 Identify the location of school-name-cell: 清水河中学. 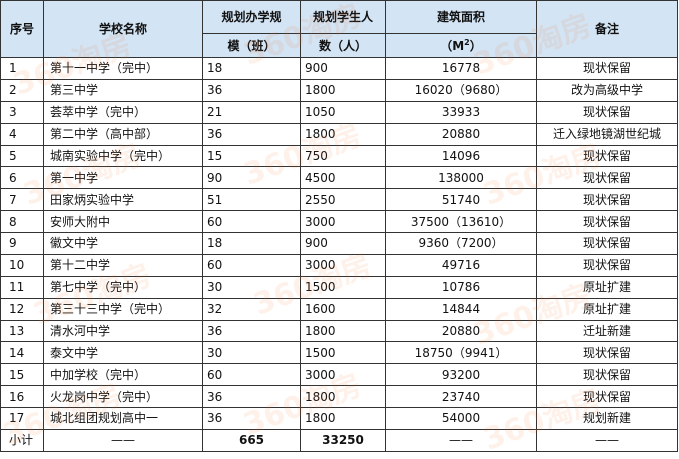
(123, 331).